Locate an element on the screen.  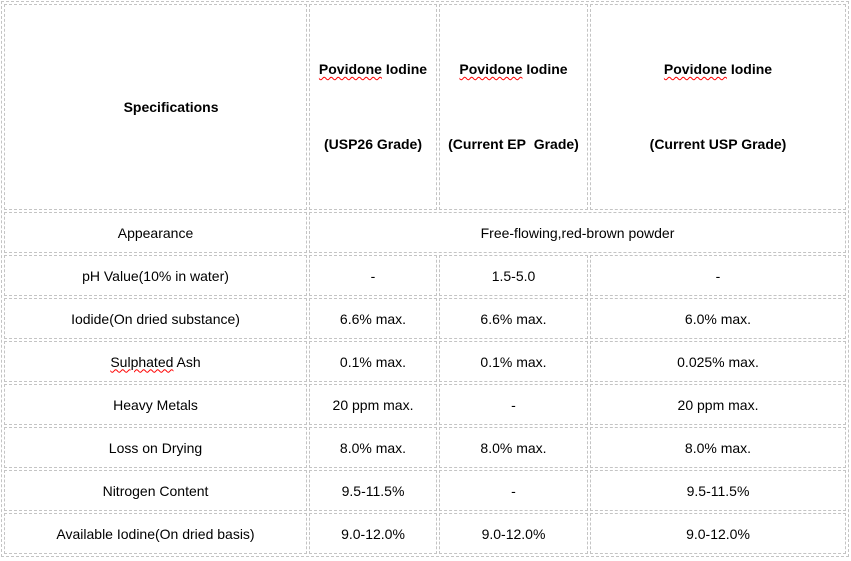
header-grade-line: (Current USP Grade) is located at coordinates (718, 144).